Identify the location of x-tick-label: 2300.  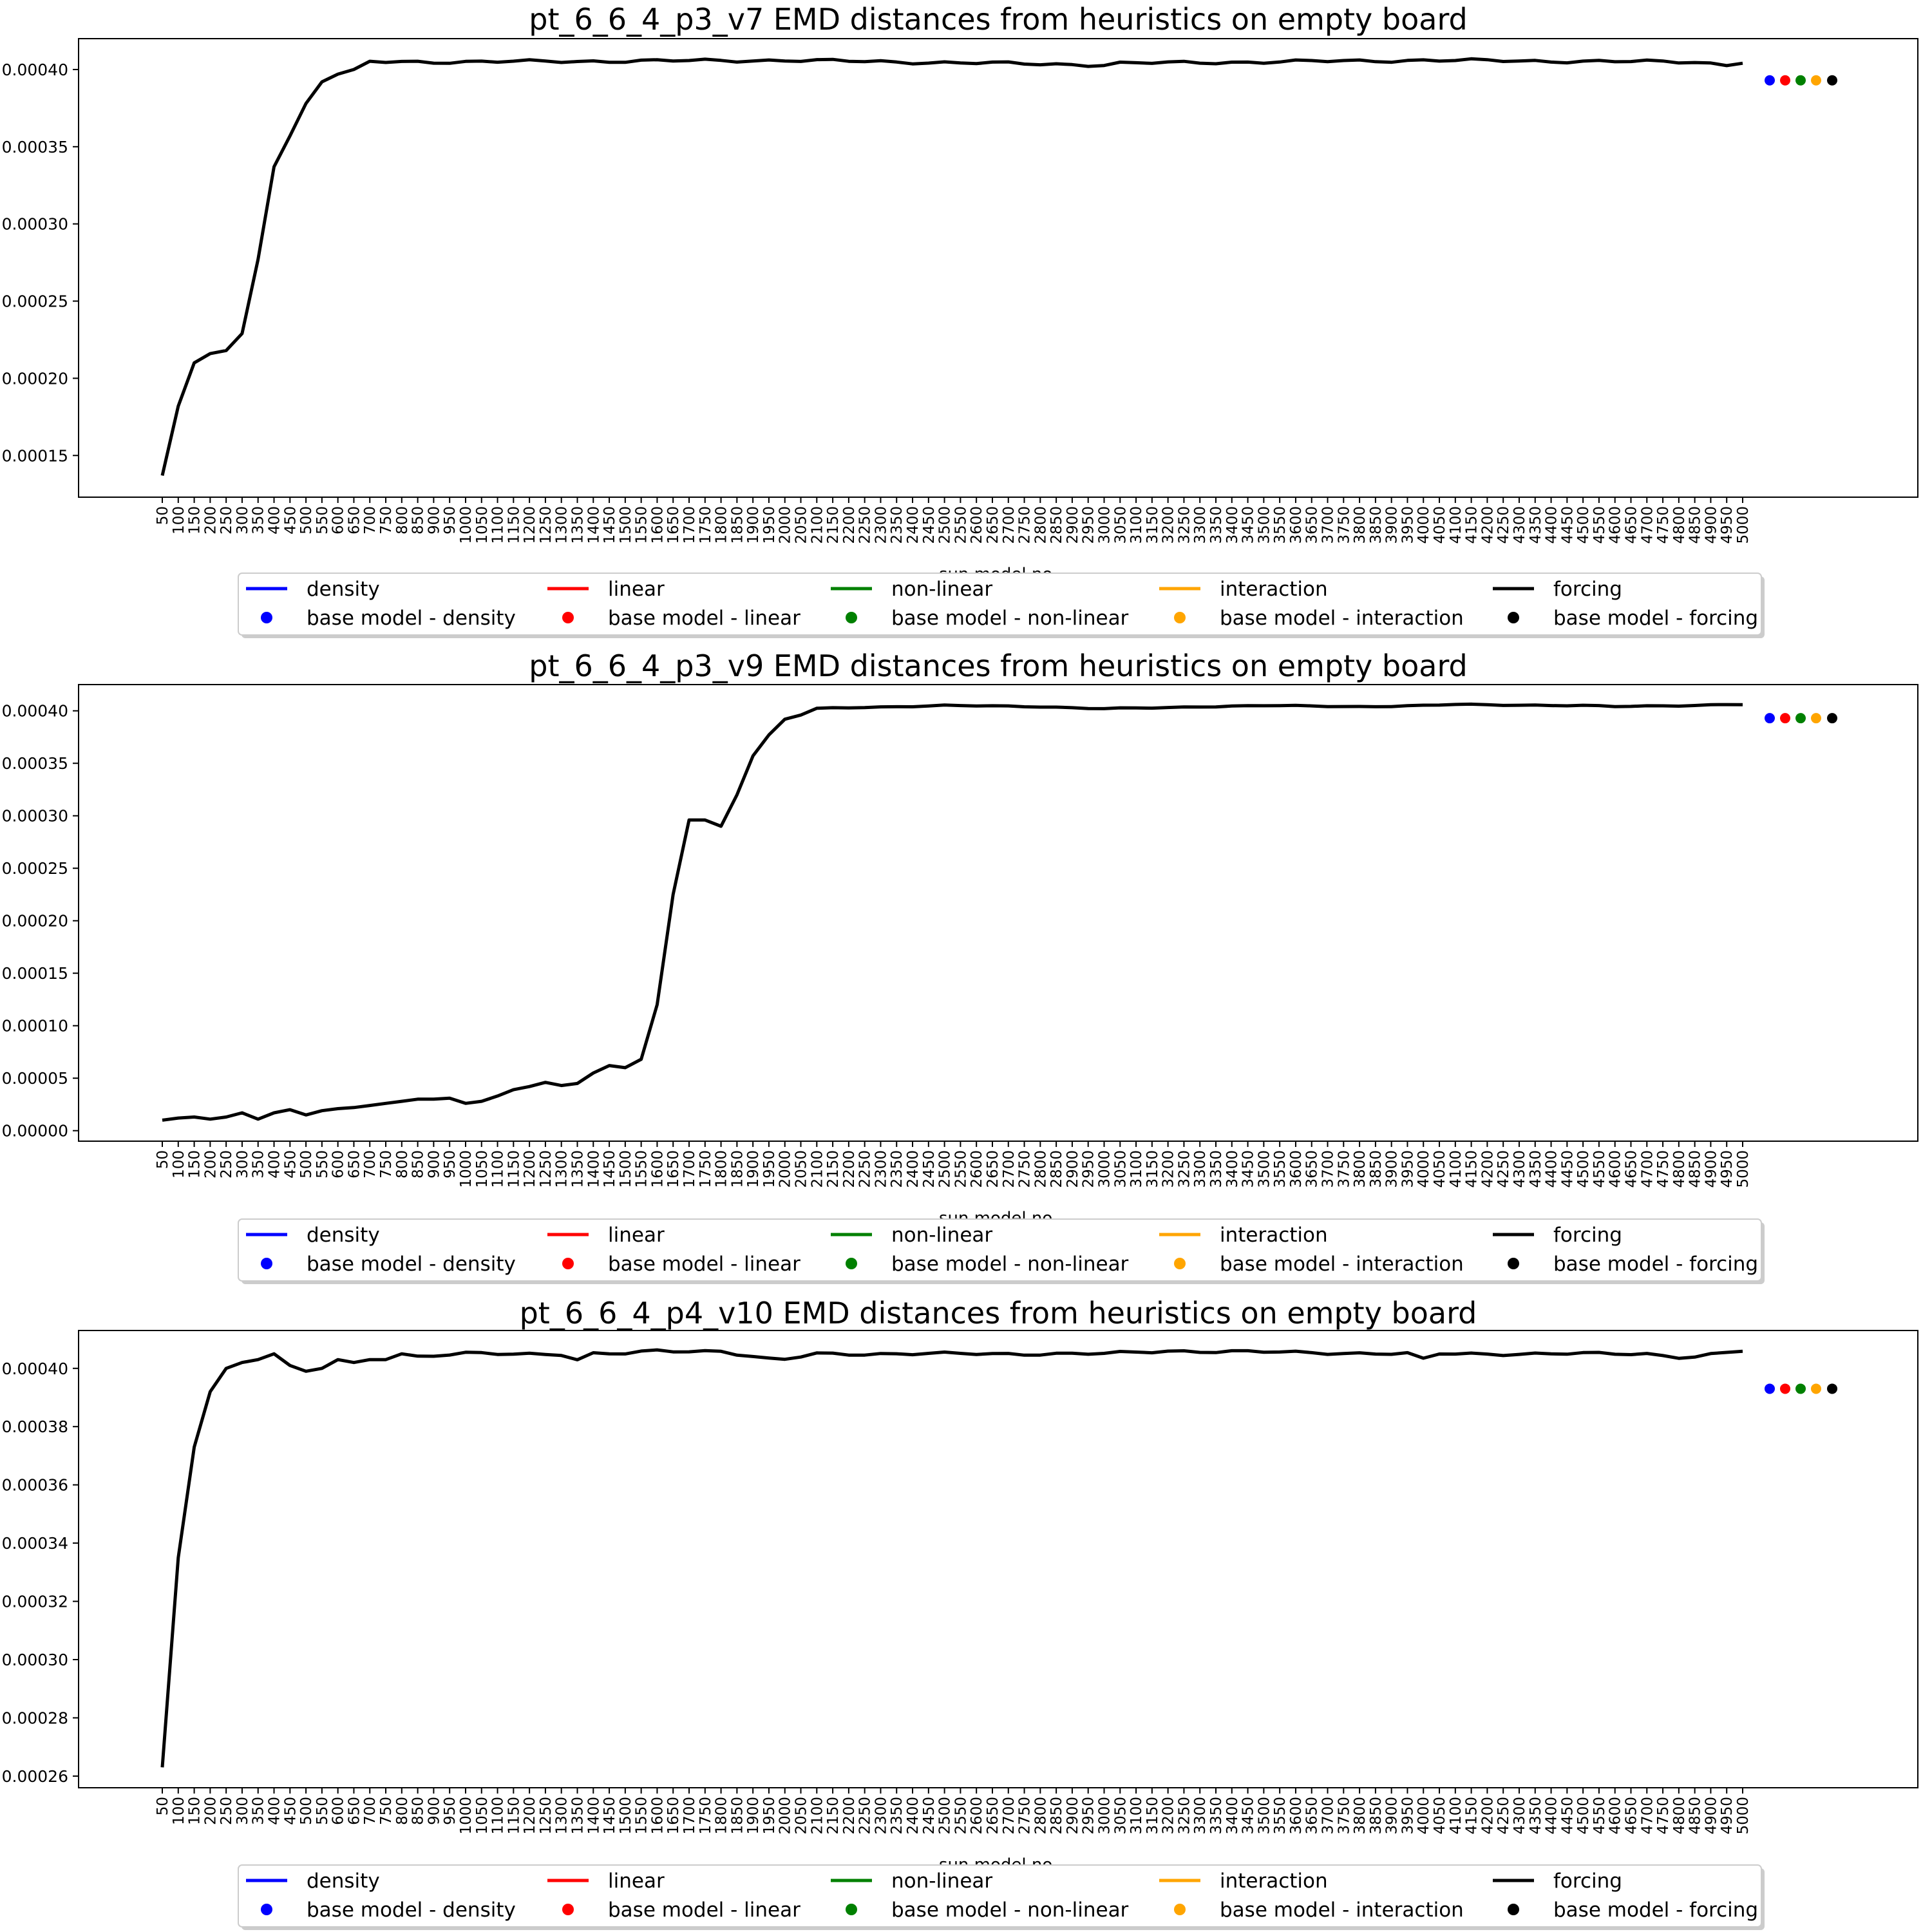
(881, 1169).